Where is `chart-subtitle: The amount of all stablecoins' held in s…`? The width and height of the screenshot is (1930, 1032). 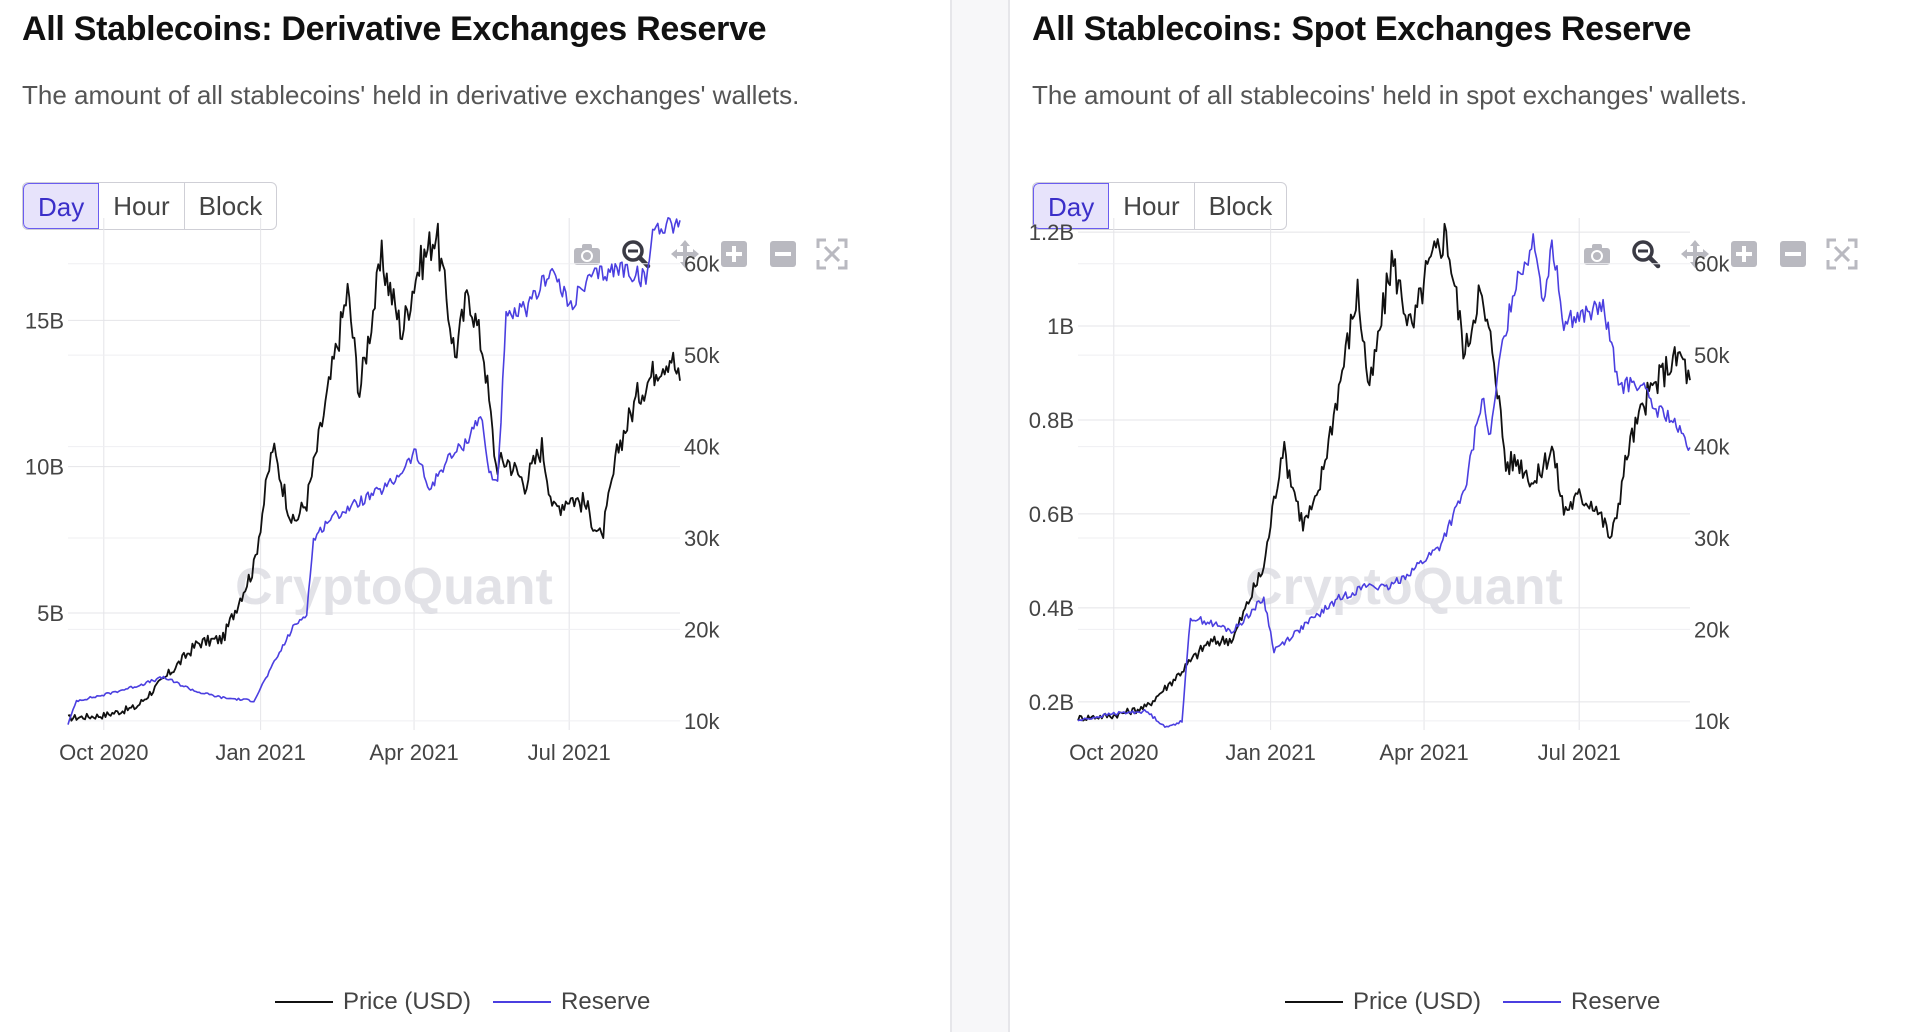
chart-subtitle: The amount of all stablecoins' held in s… is located at coordinates (1390, 95).